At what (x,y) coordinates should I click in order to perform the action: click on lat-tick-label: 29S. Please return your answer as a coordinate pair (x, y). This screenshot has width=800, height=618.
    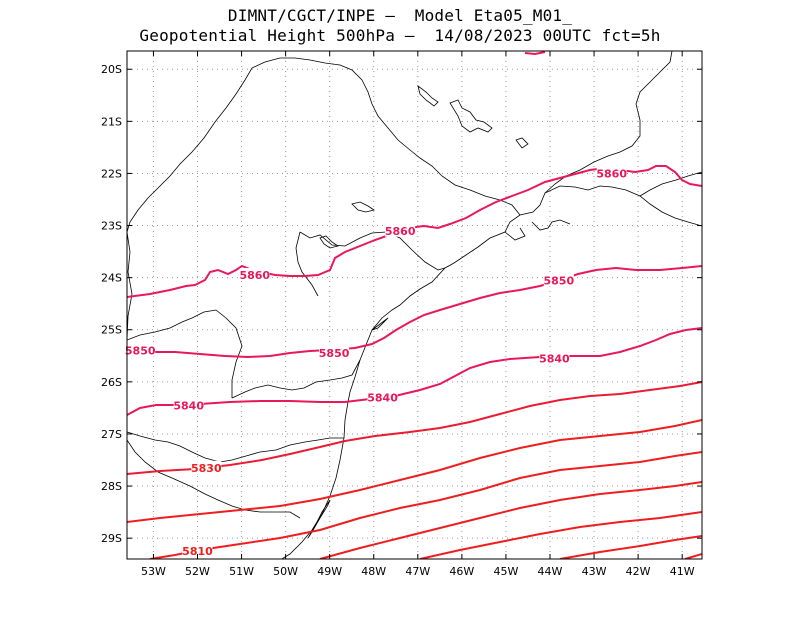
    Looking at the image, I should click on (111, 538).